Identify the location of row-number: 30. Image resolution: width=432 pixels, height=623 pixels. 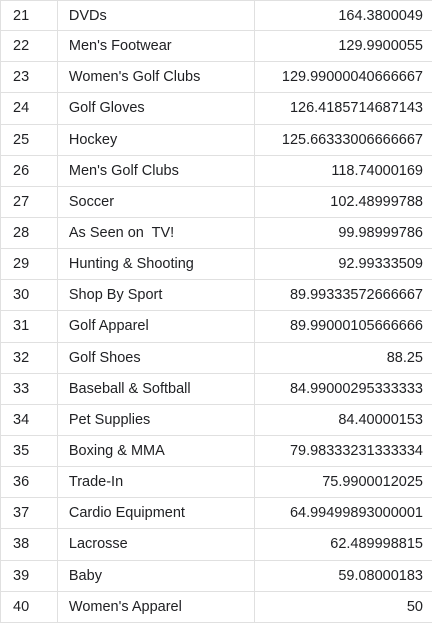
(29, 295).